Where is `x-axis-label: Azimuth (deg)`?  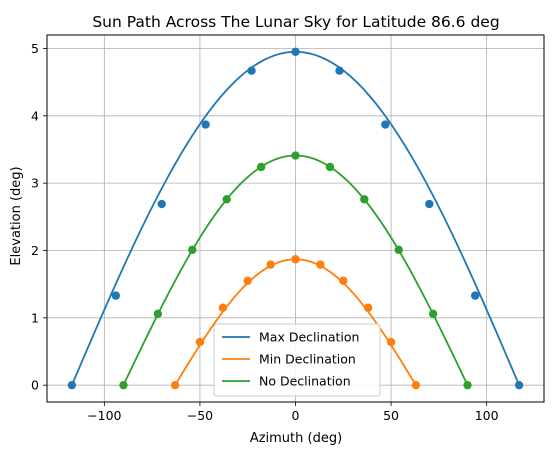 x-axis-label: Azimuth (deg) is located at coordinates (296, 438).